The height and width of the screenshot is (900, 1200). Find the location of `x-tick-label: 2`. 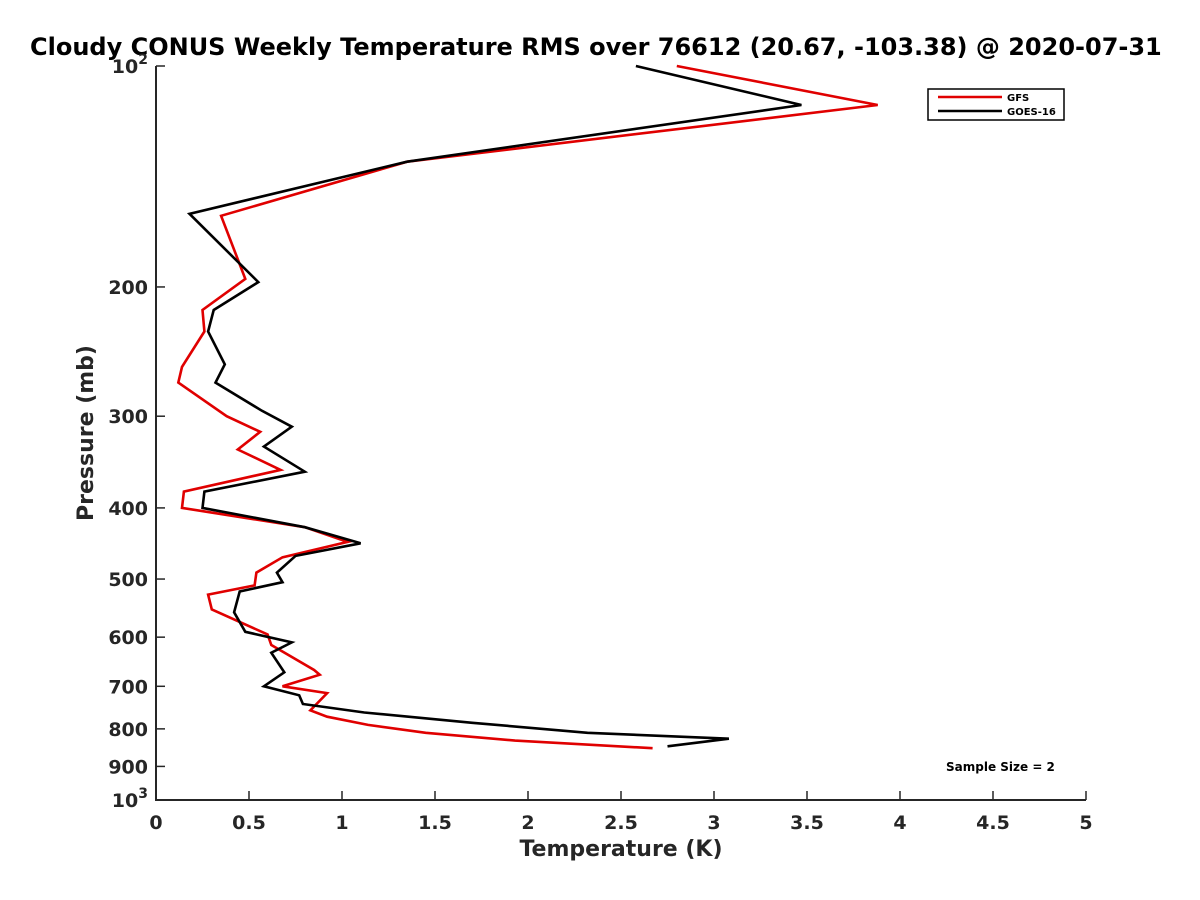

x-tick-label: 2 is located at coordinates (527, 823).